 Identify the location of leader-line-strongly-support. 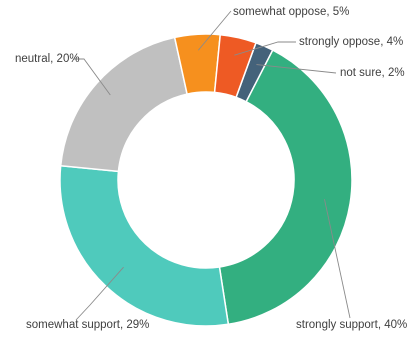
(337, 259).